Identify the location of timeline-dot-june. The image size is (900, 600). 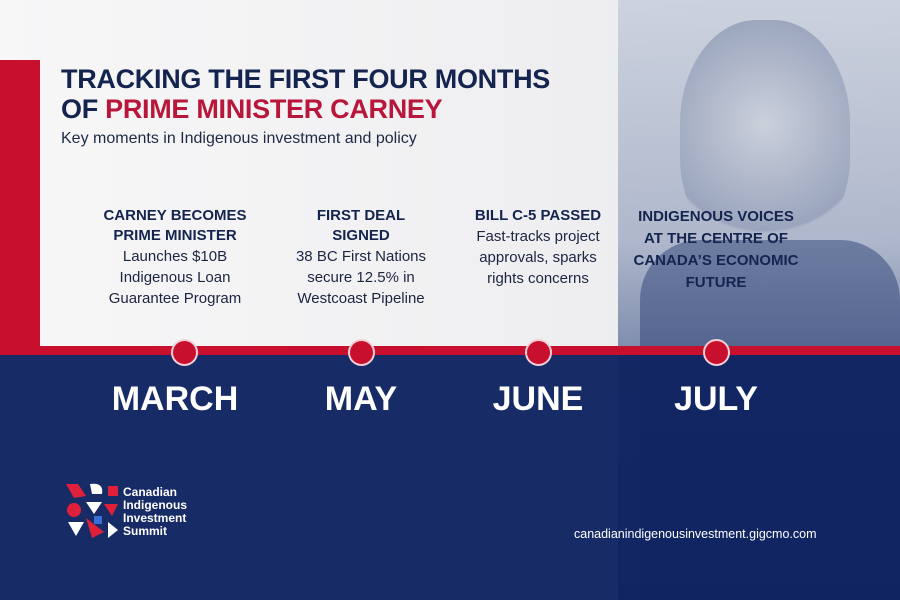
(538, 352).